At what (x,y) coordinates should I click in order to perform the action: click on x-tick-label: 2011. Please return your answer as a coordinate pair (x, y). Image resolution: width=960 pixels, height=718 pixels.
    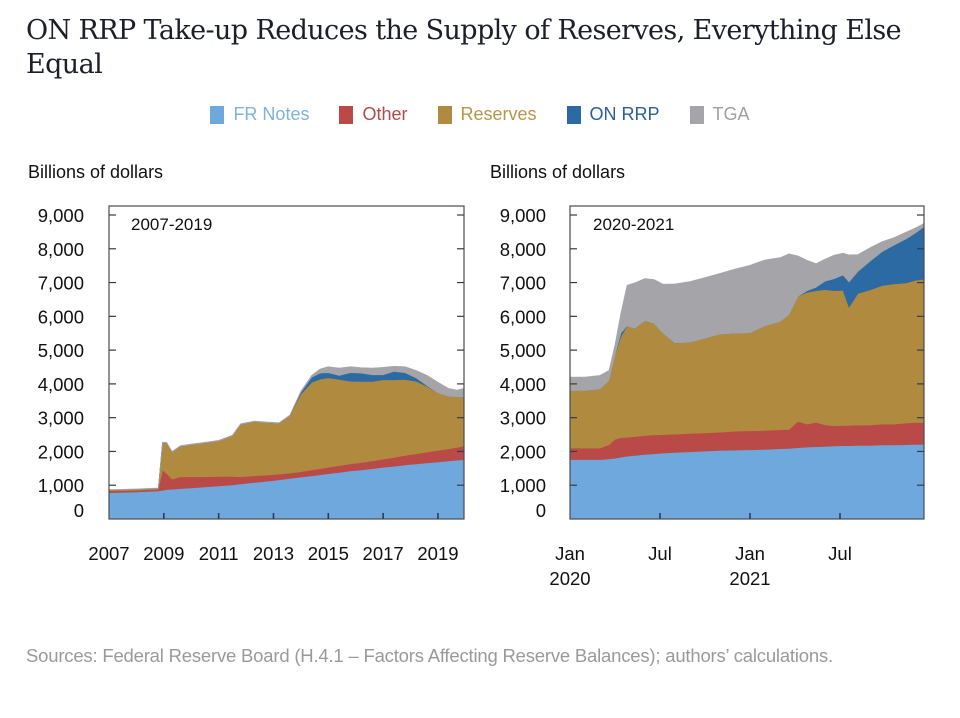
    Looking at the image, I should click on (219, 553).